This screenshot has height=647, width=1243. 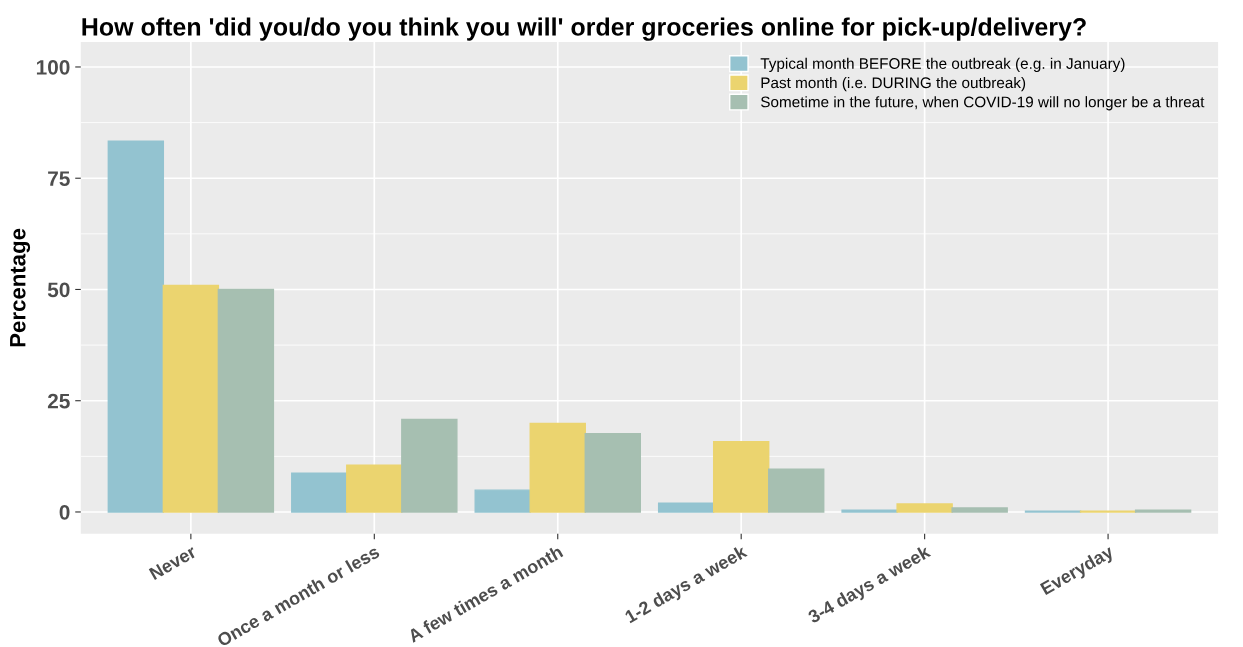 What do you see at coordinates (58, 401) in the screenshot?
I see `y-tick-label: 25` at bounding box center [58, 401].